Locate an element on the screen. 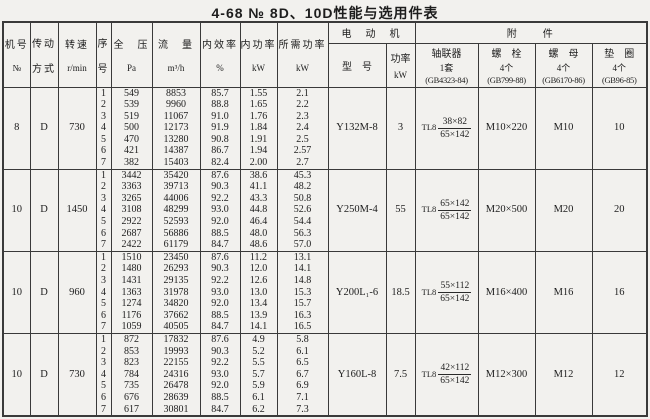  required-power-cell: 15.3 is located at coordinates (302, 292).